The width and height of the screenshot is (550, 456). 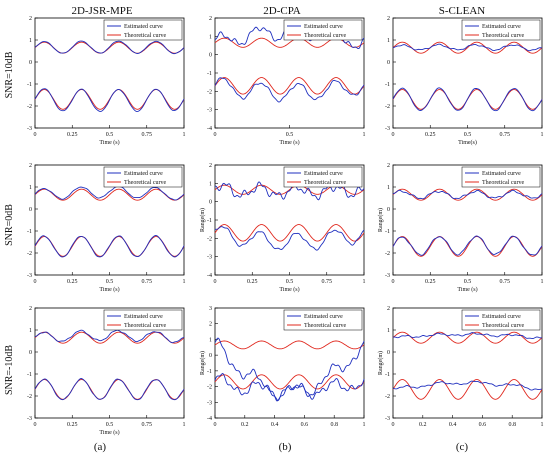 I want to click on column-title-3: S-CLEAN, so click(x=462, y=11).